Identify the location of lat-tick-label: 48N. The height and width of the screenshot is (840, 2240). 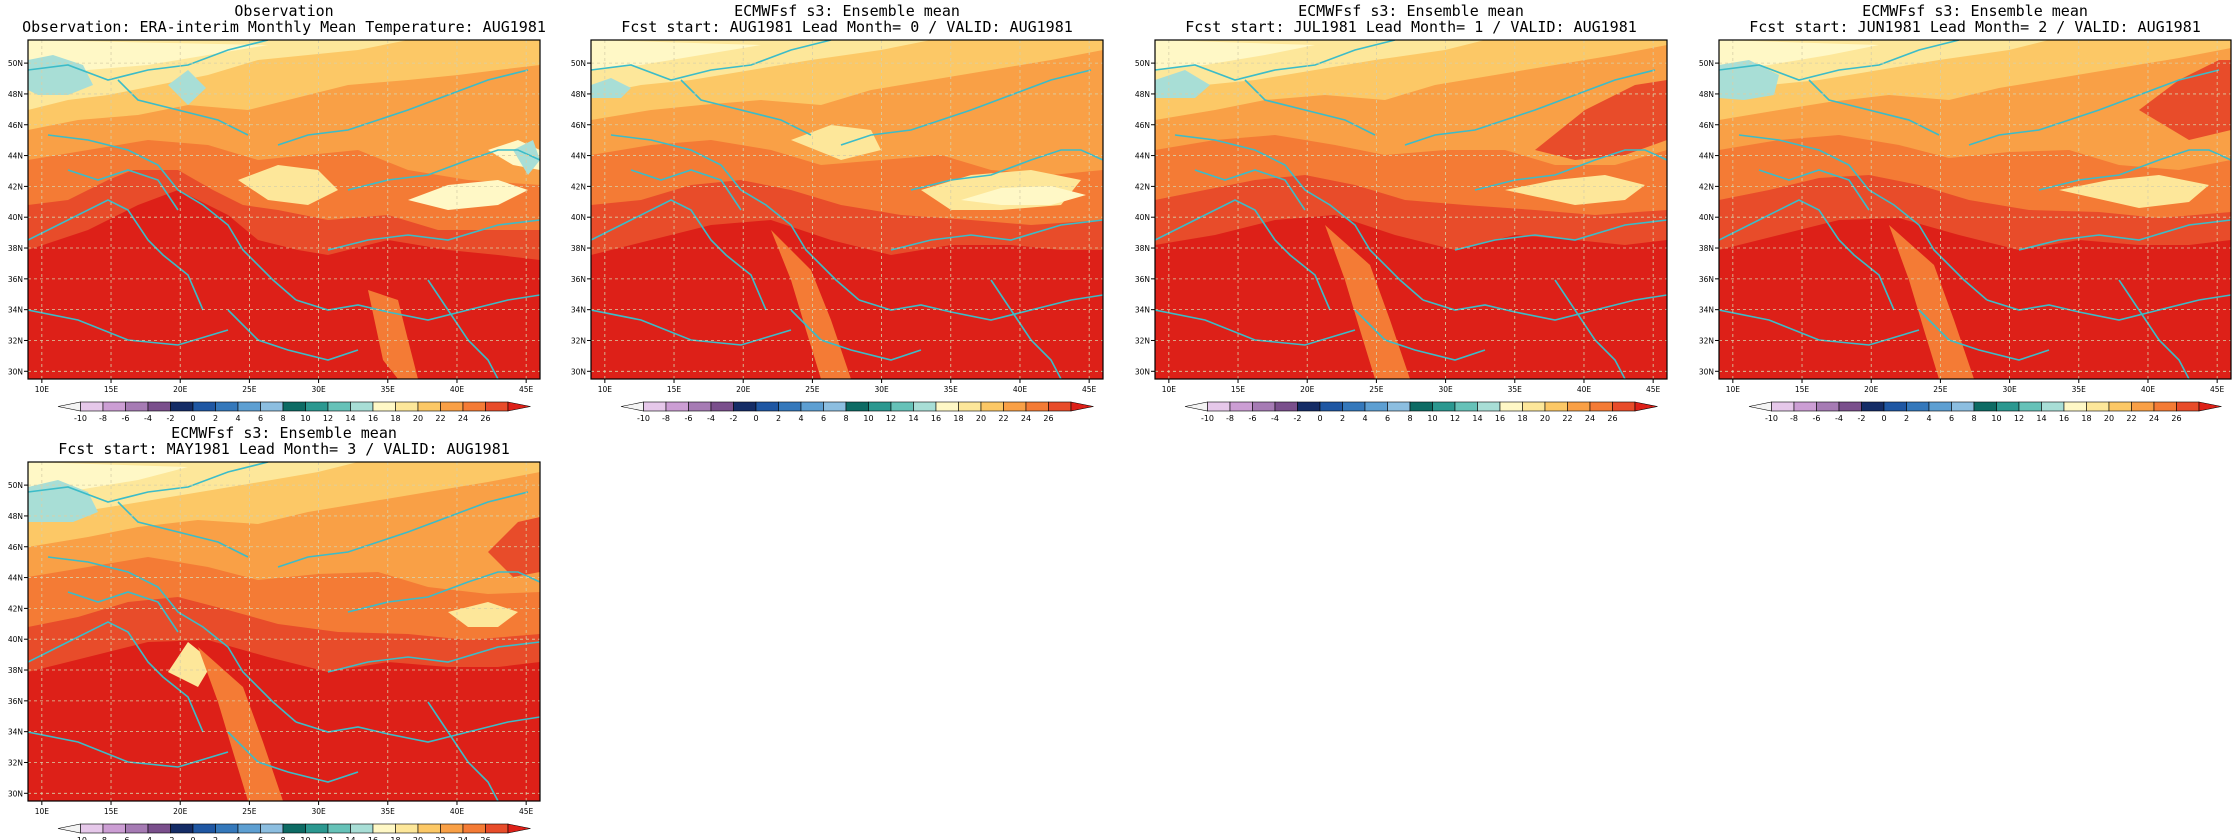
(1142, 94).